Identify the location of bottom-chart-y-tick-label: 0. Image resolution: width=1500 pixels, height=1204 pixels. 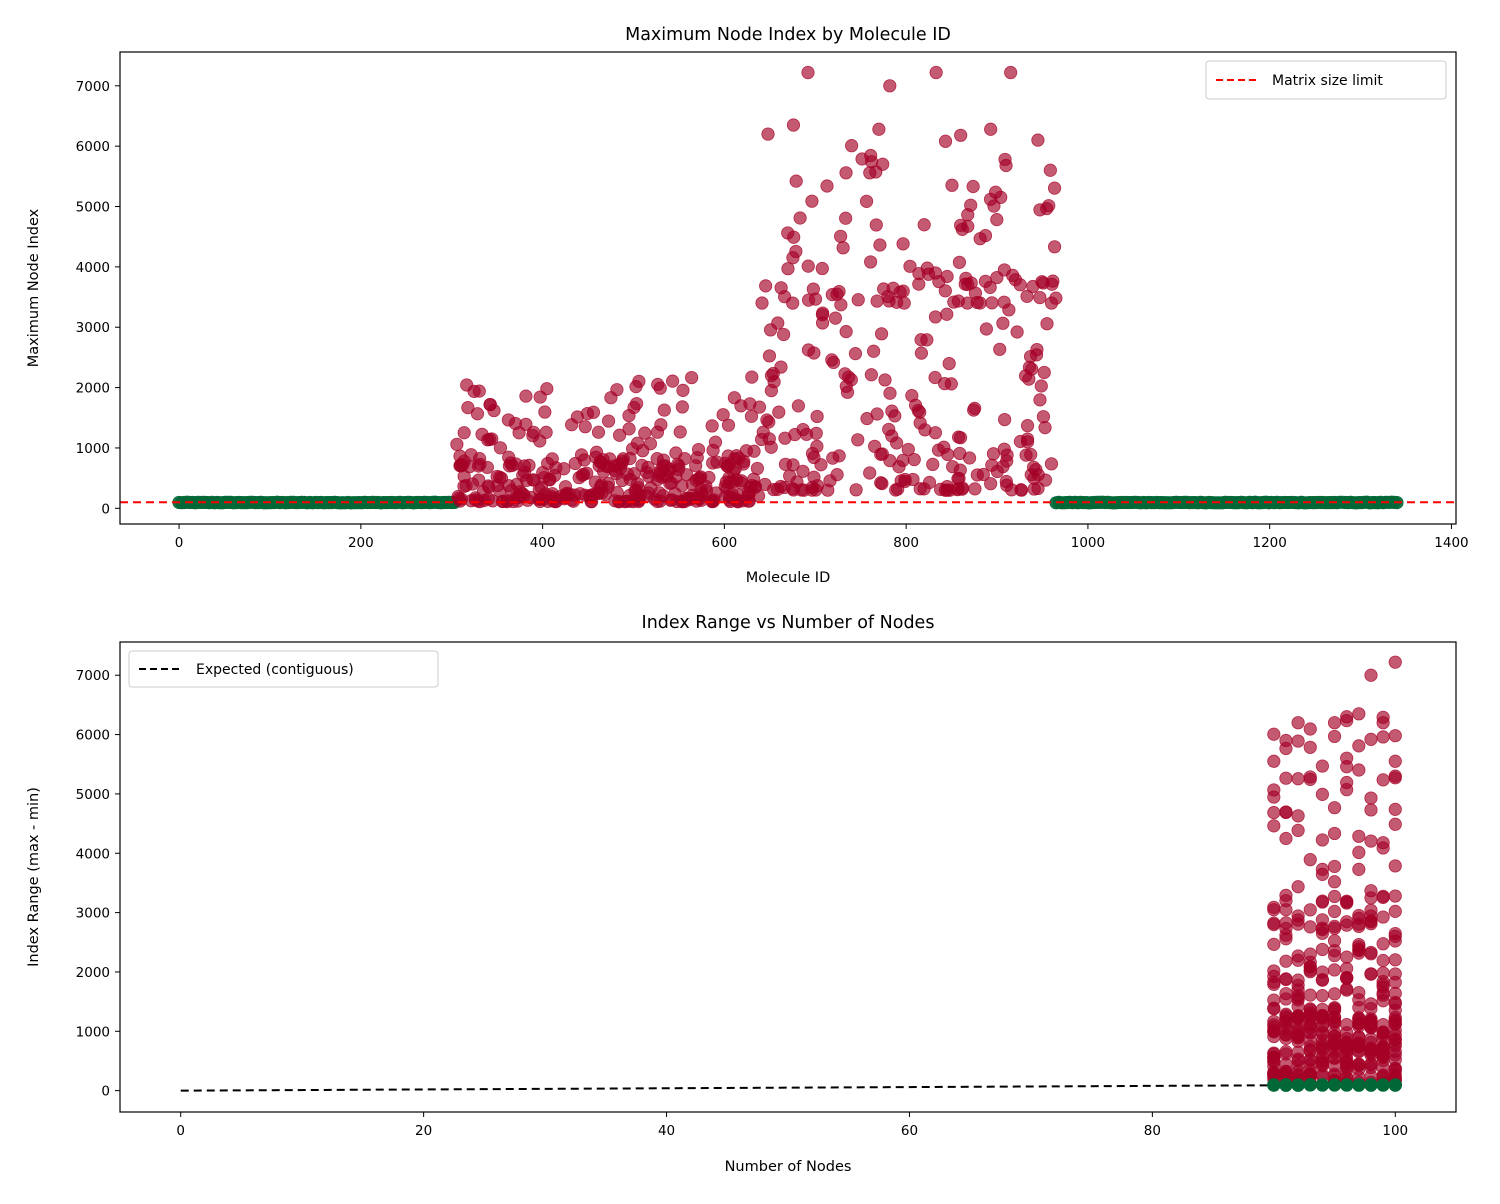
(105, 1092).